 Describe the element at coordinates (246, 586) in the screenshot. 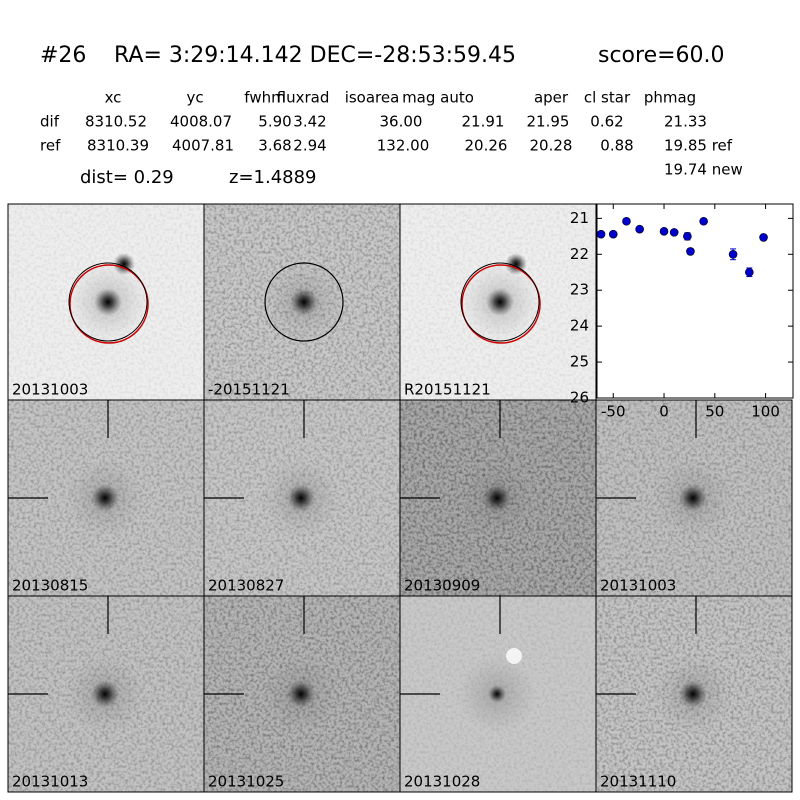

I see `stamp-label: 20130827` at that location.